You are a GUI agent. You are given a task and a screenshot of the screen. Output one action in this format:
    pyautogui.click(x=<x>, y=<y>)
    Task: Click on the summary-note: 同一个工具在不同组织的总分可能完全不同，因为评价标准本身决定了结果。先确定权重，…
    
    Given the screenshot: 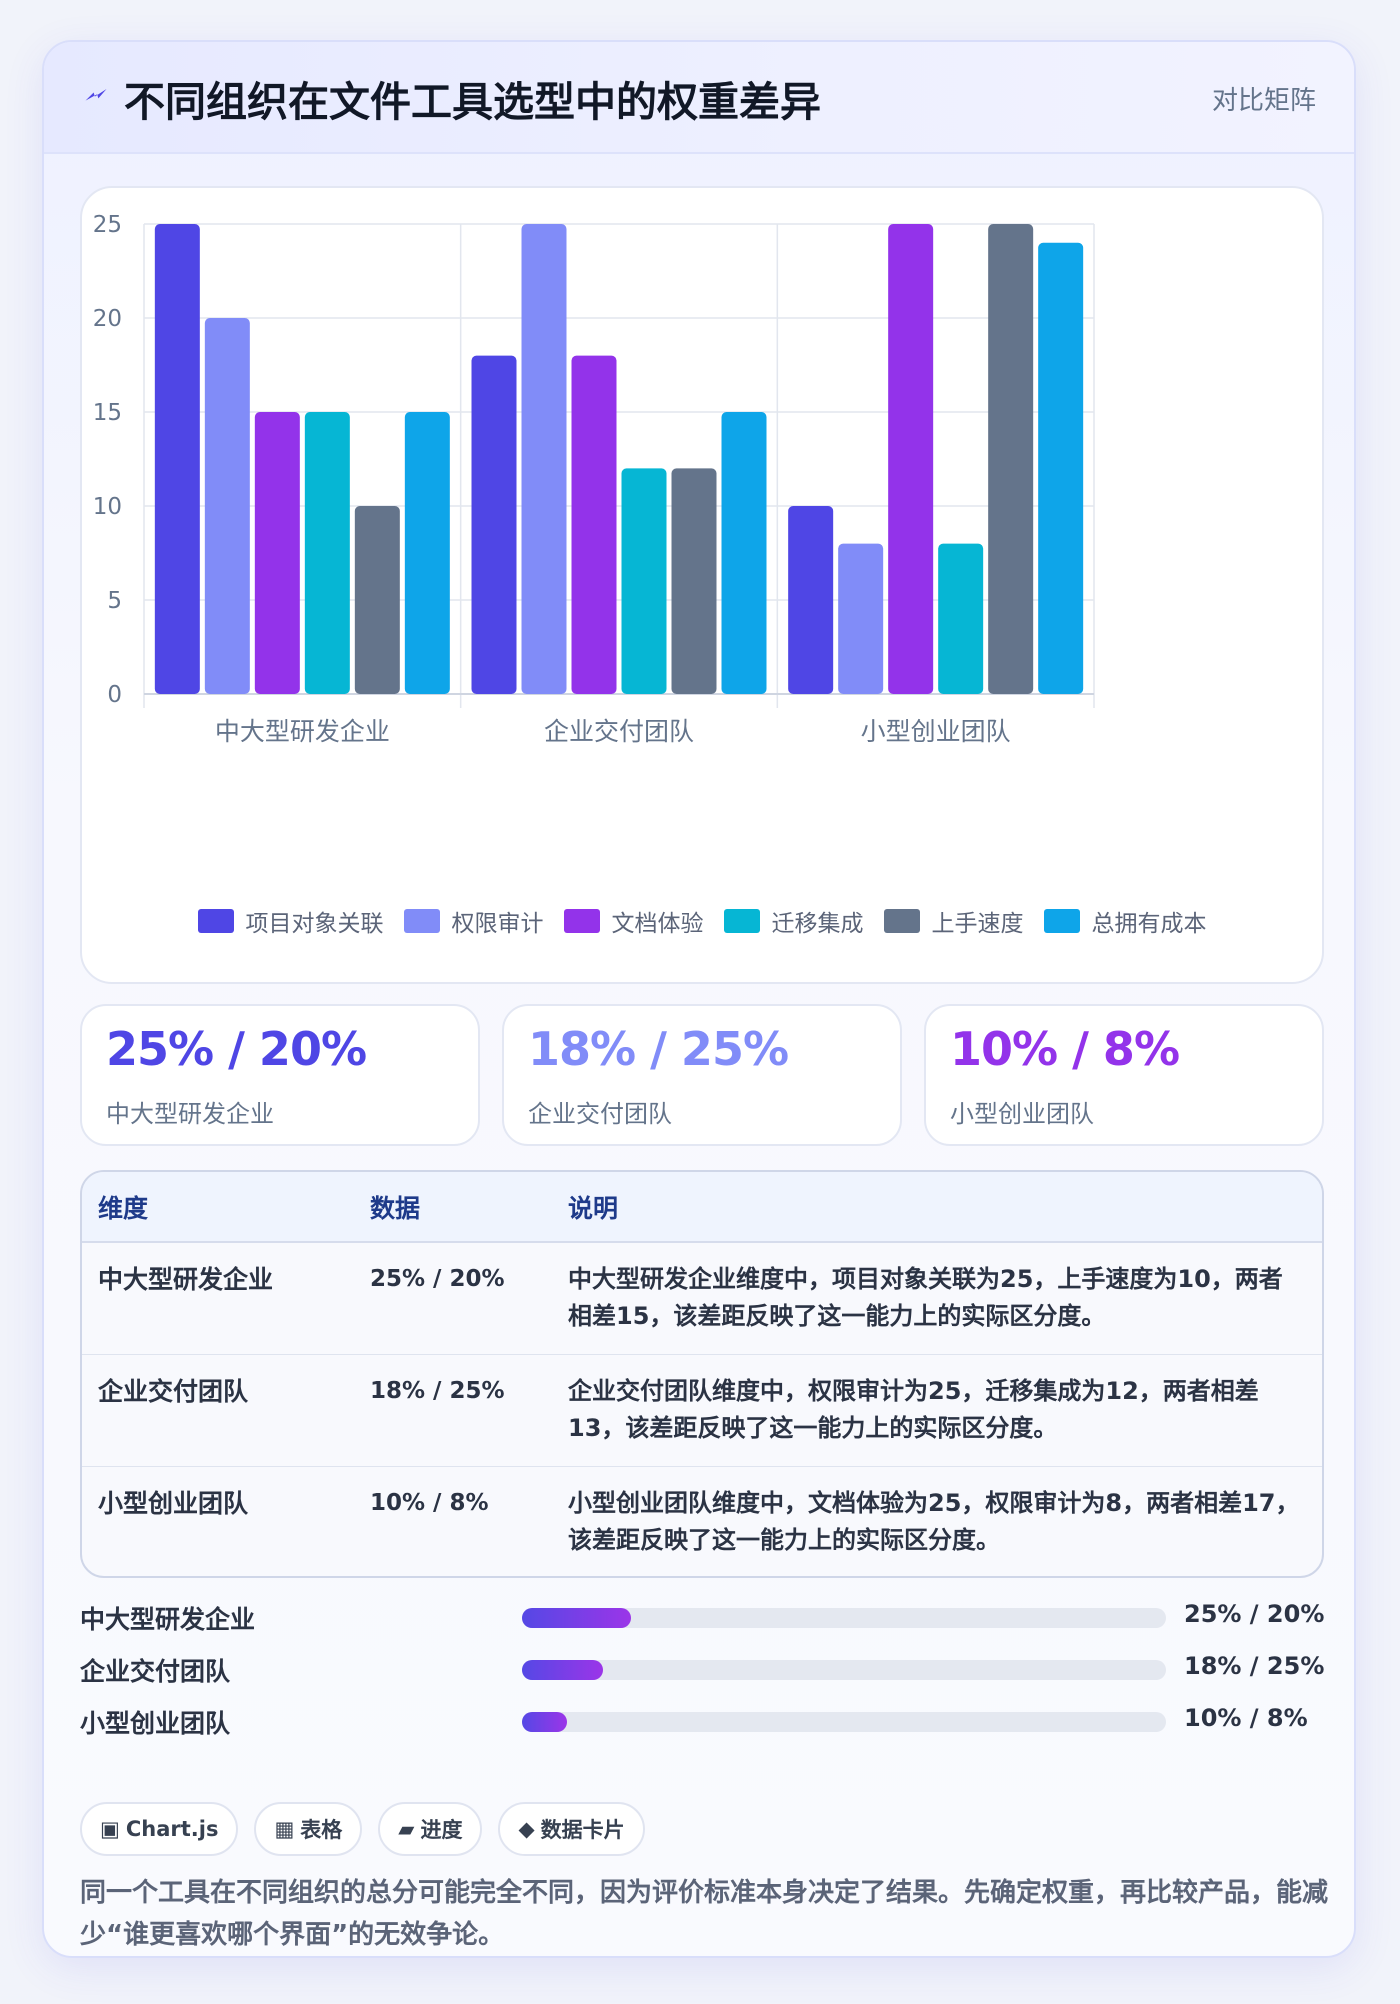 What is the action you would take?
    pyautogui.click(x=704, y=1914)
    